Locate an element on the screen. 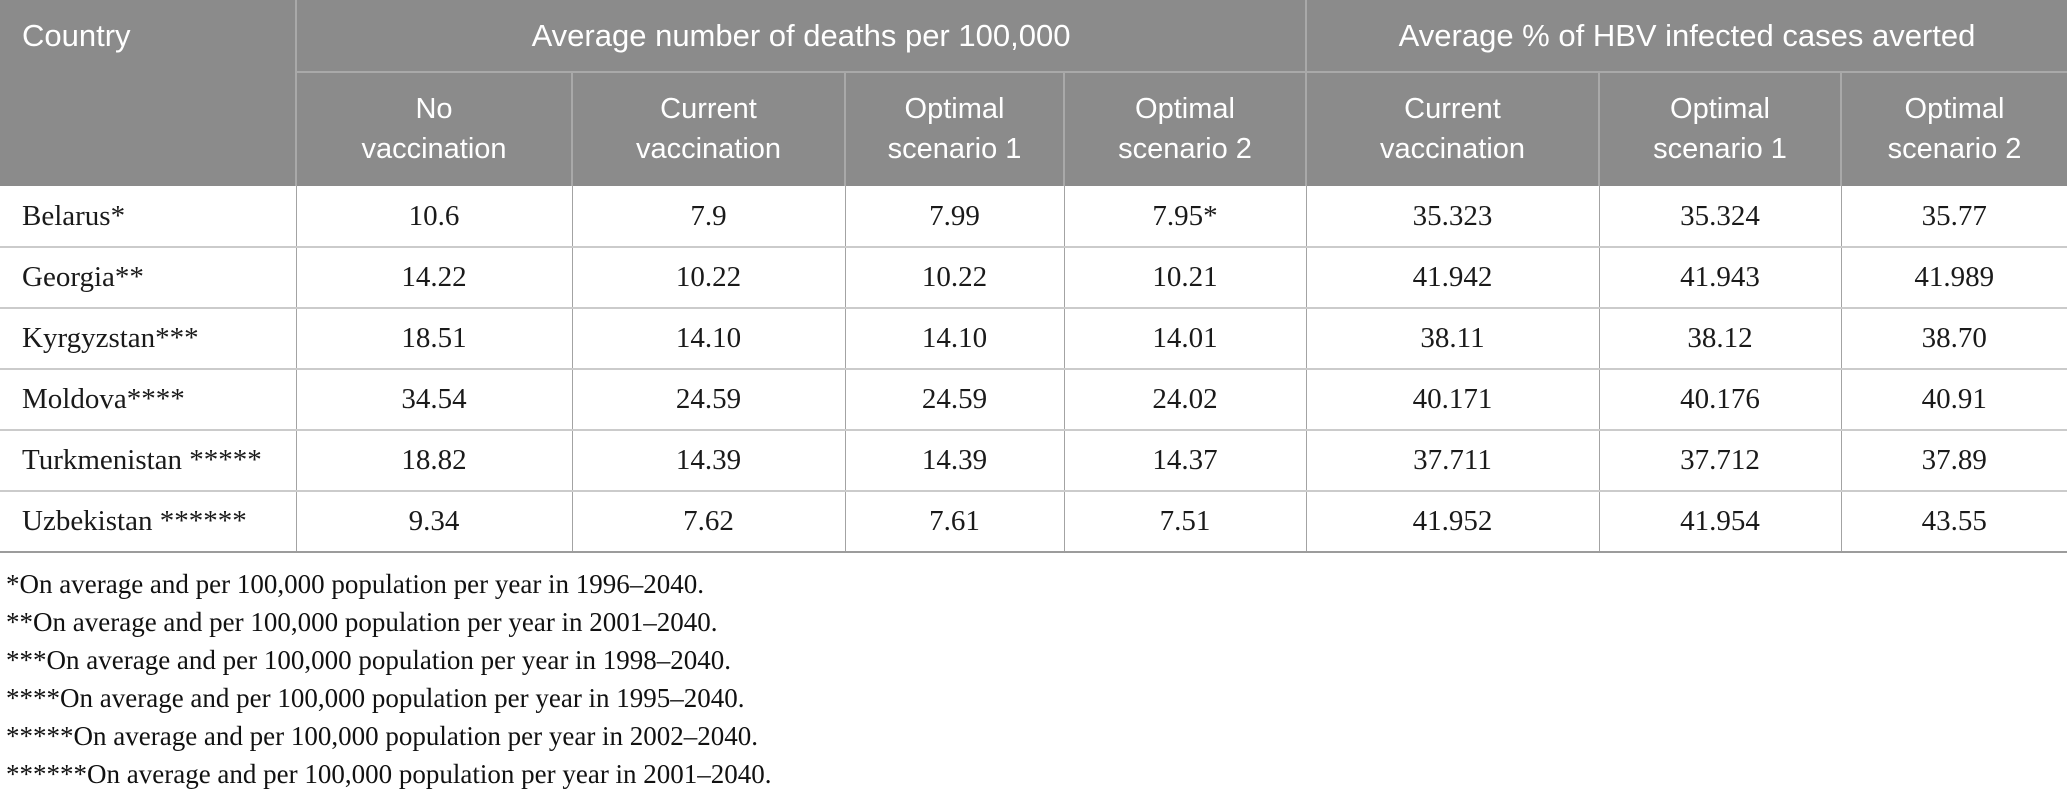  value-cell: 38.70 is located at coordinates (1953, 338).